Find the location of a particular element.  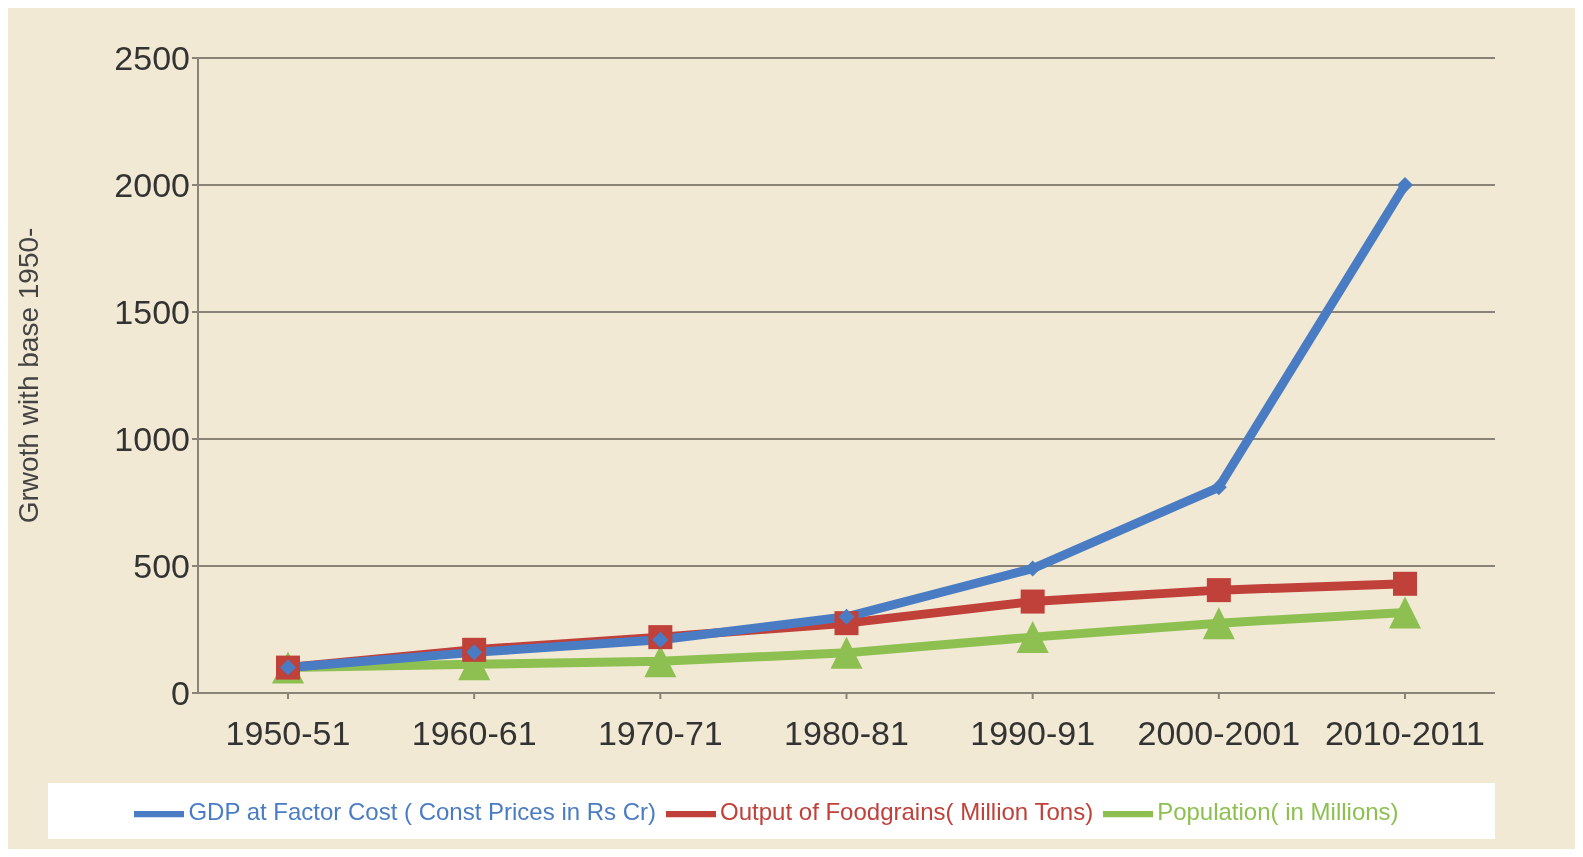

x-tick-label: 1970-71 is located at coordinates (660, 733).